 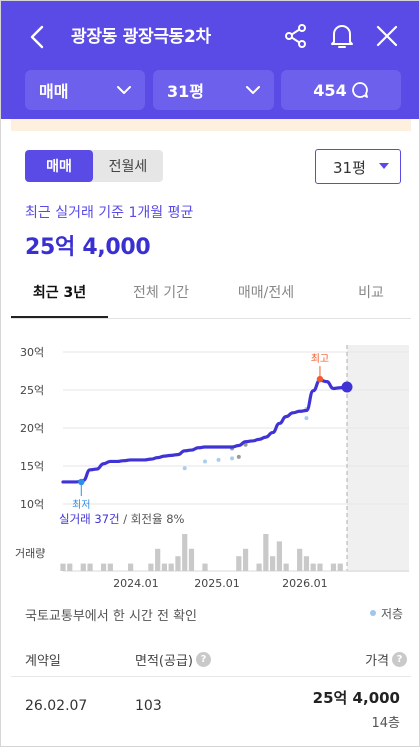 I want to click on comments-button: 454, so click(x=341, y=90).